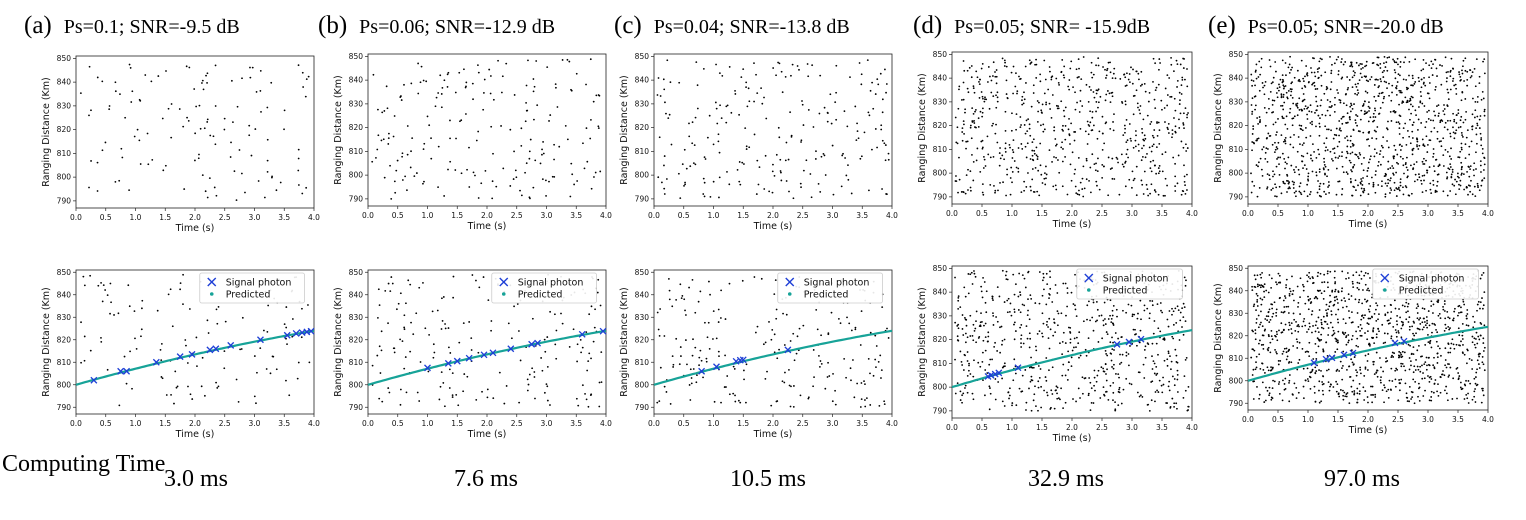  What do you see at coordinates (833, 423) in the screenshot?
I see `x-tick-label: 3.0` at bounding box center [833, 423].